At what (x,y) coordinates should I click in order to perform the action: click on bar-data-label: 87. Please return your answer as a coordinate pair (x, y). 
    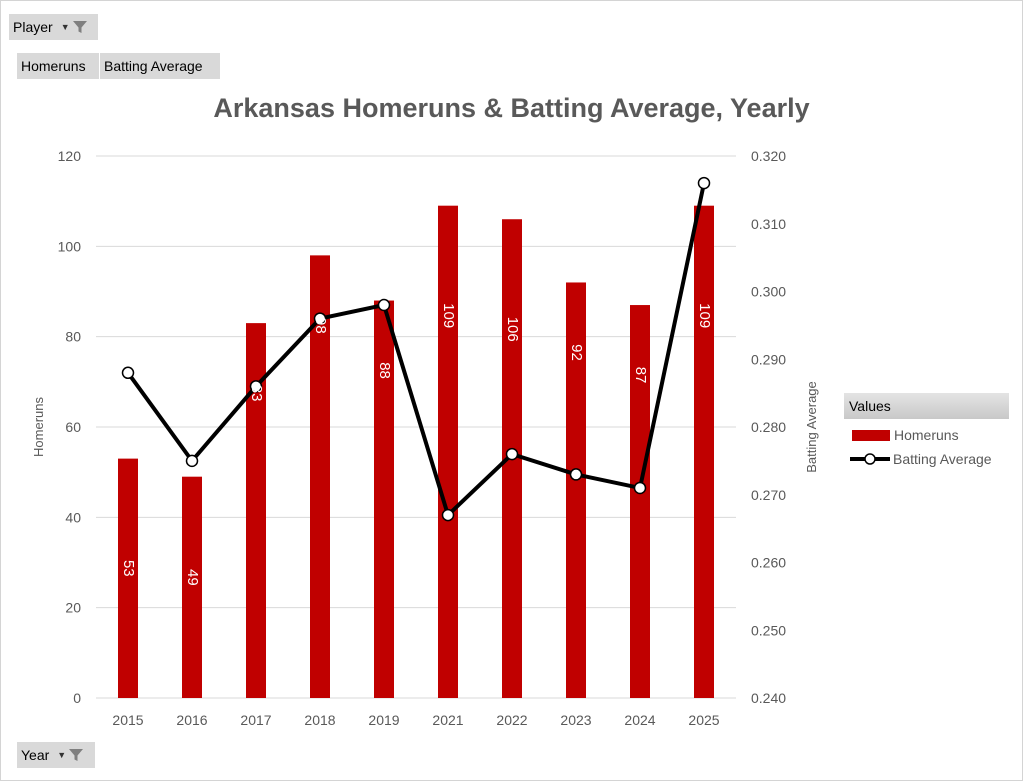
    Looking at the image, I should click on (640, 375).